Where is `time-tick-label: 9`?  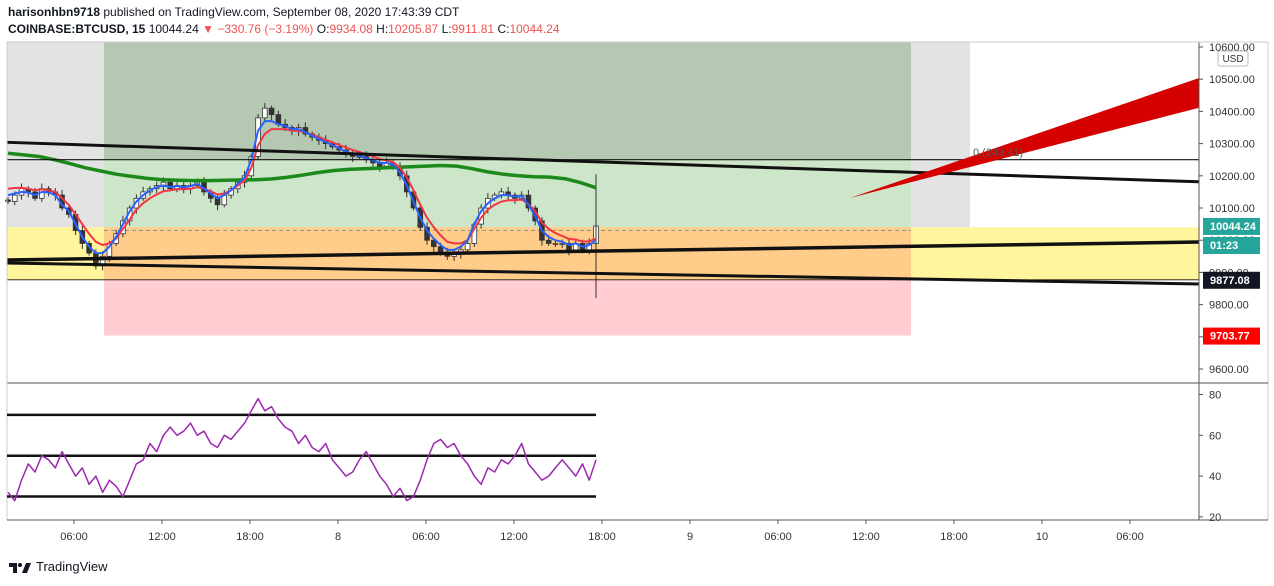
time-tick-label: 9 is located at coordinates (690, 537).